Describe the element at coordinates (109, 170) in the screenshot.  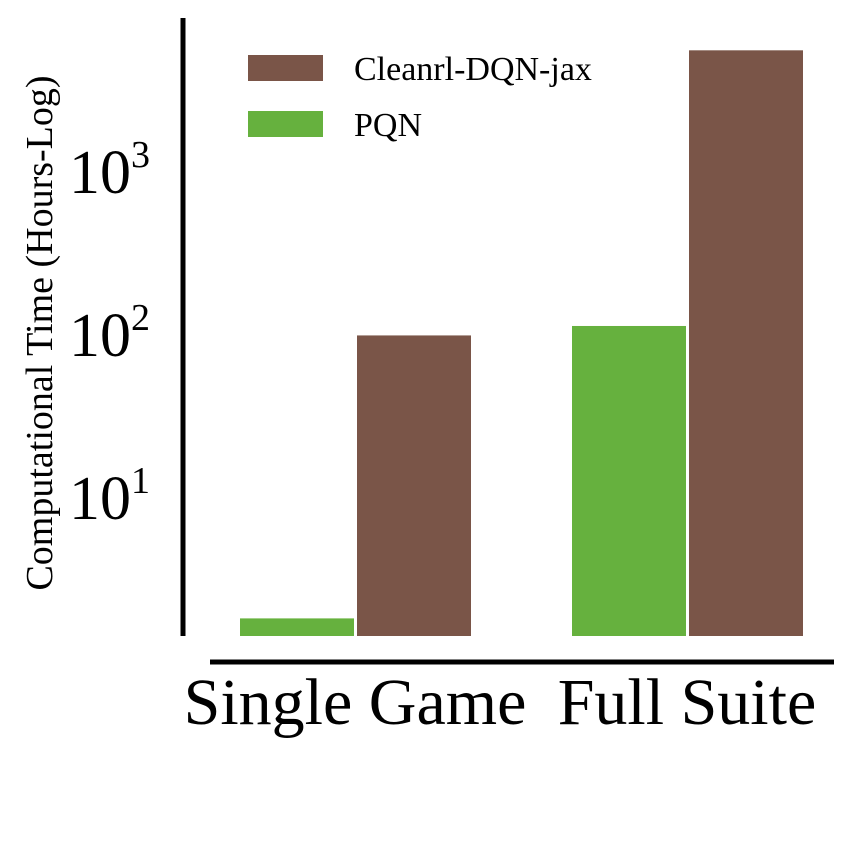
I see `y-tick-label: 10³` at that location.